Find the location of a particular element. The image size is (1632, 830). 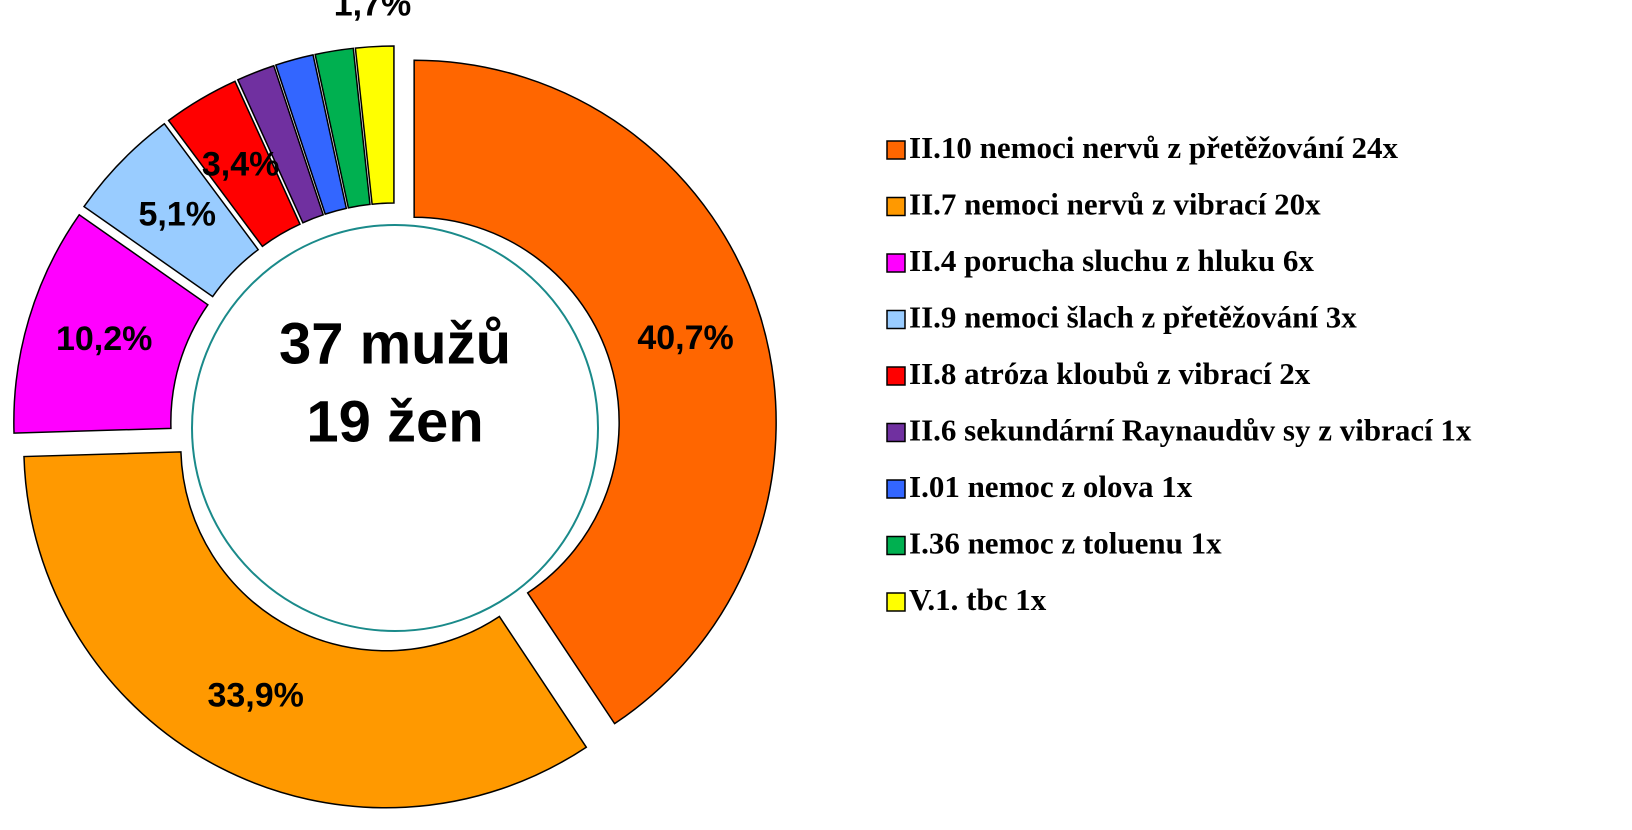

legend-label: I.01 nemoc z olova 1x is located at coordinates (1051, 486).